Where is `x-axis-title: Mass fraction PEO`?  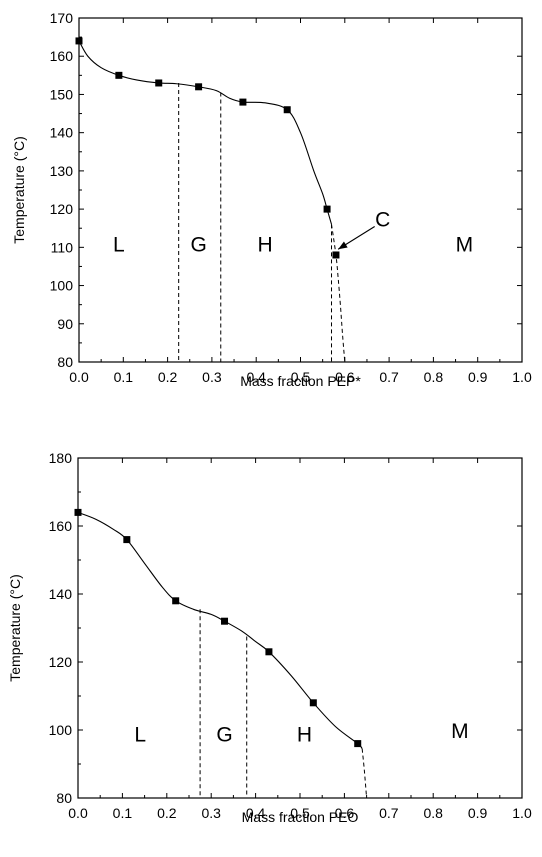 x-axis-title: Mass fraction PEO is located at coordinates (300, 817).